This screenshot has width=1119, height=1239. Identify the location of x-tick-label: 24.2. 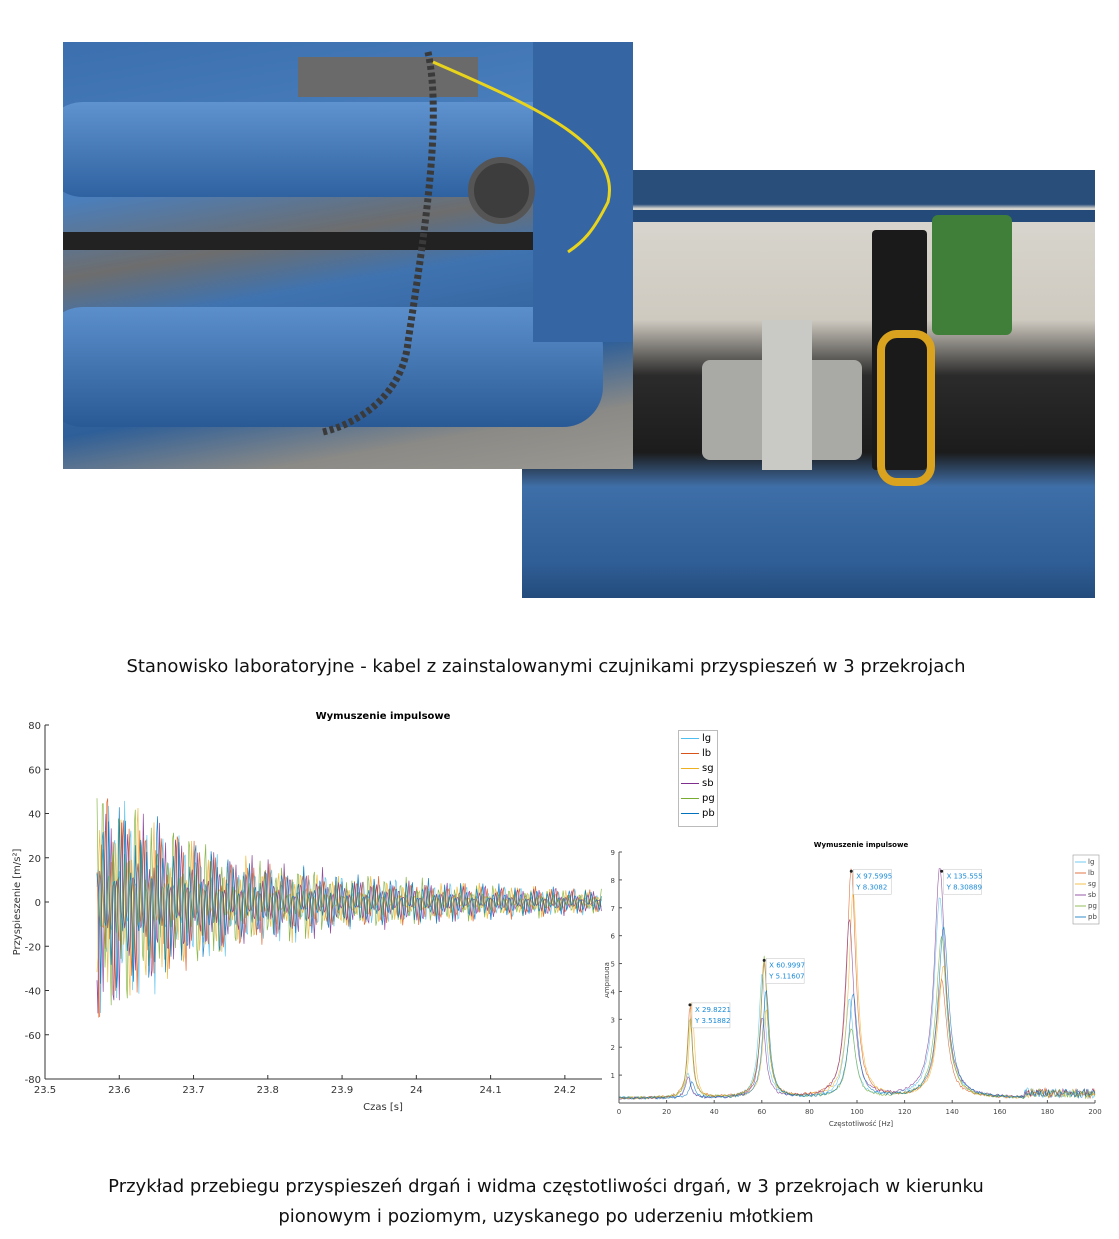
(565, 1090).